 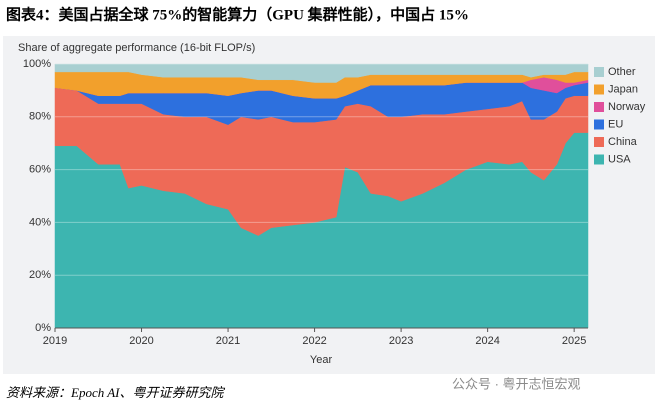 What do you see at coordinates (40, 170) in the screenshot?
I see `y-tick-label: 60%` at bounding box center [40, 170].